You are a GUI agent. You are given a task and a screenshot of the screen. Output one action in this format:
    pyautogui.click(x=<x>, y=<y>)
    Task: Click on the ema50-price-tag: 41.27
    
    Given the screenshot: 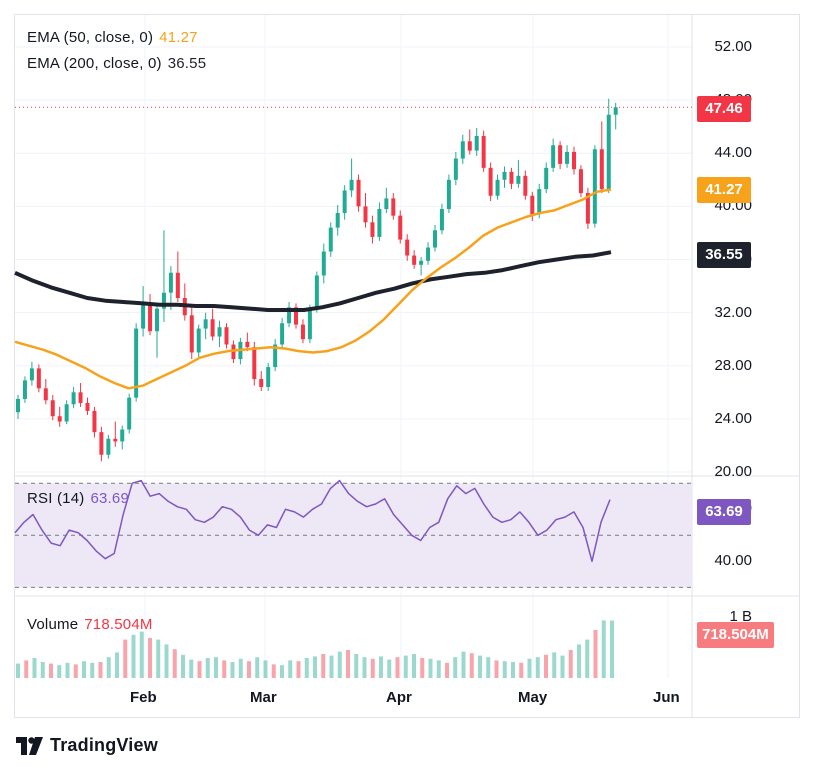 What is the action you would take?
    pyautogui.click(x=724, y=190)
    